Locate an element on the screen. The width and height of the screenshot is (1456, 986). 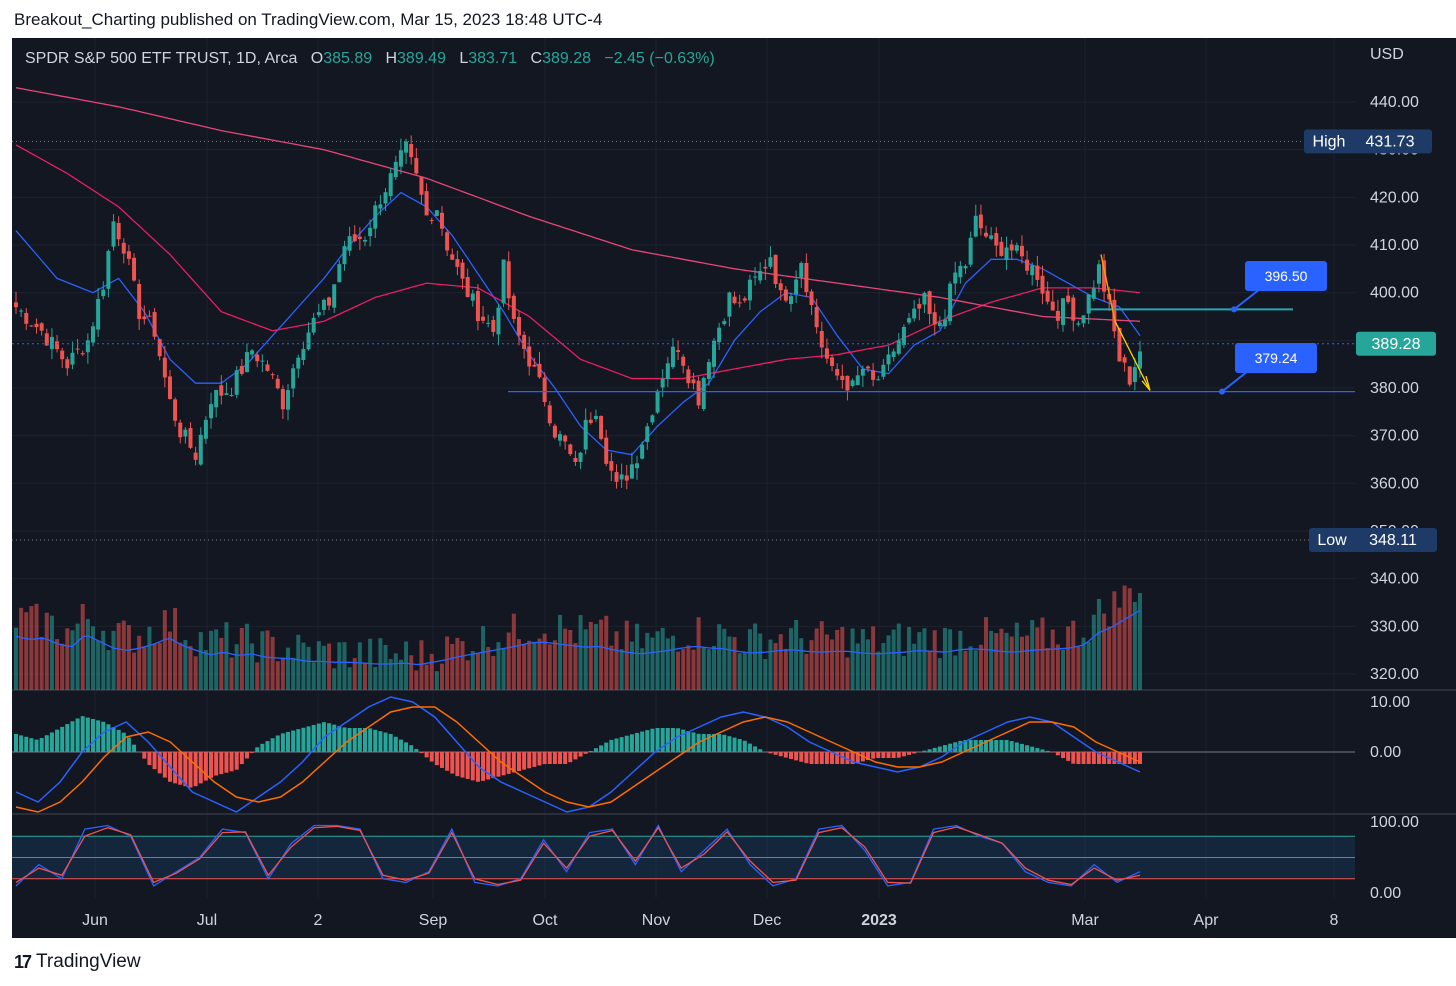
footer-brand: TradingView is located at coordinates (88, 961).